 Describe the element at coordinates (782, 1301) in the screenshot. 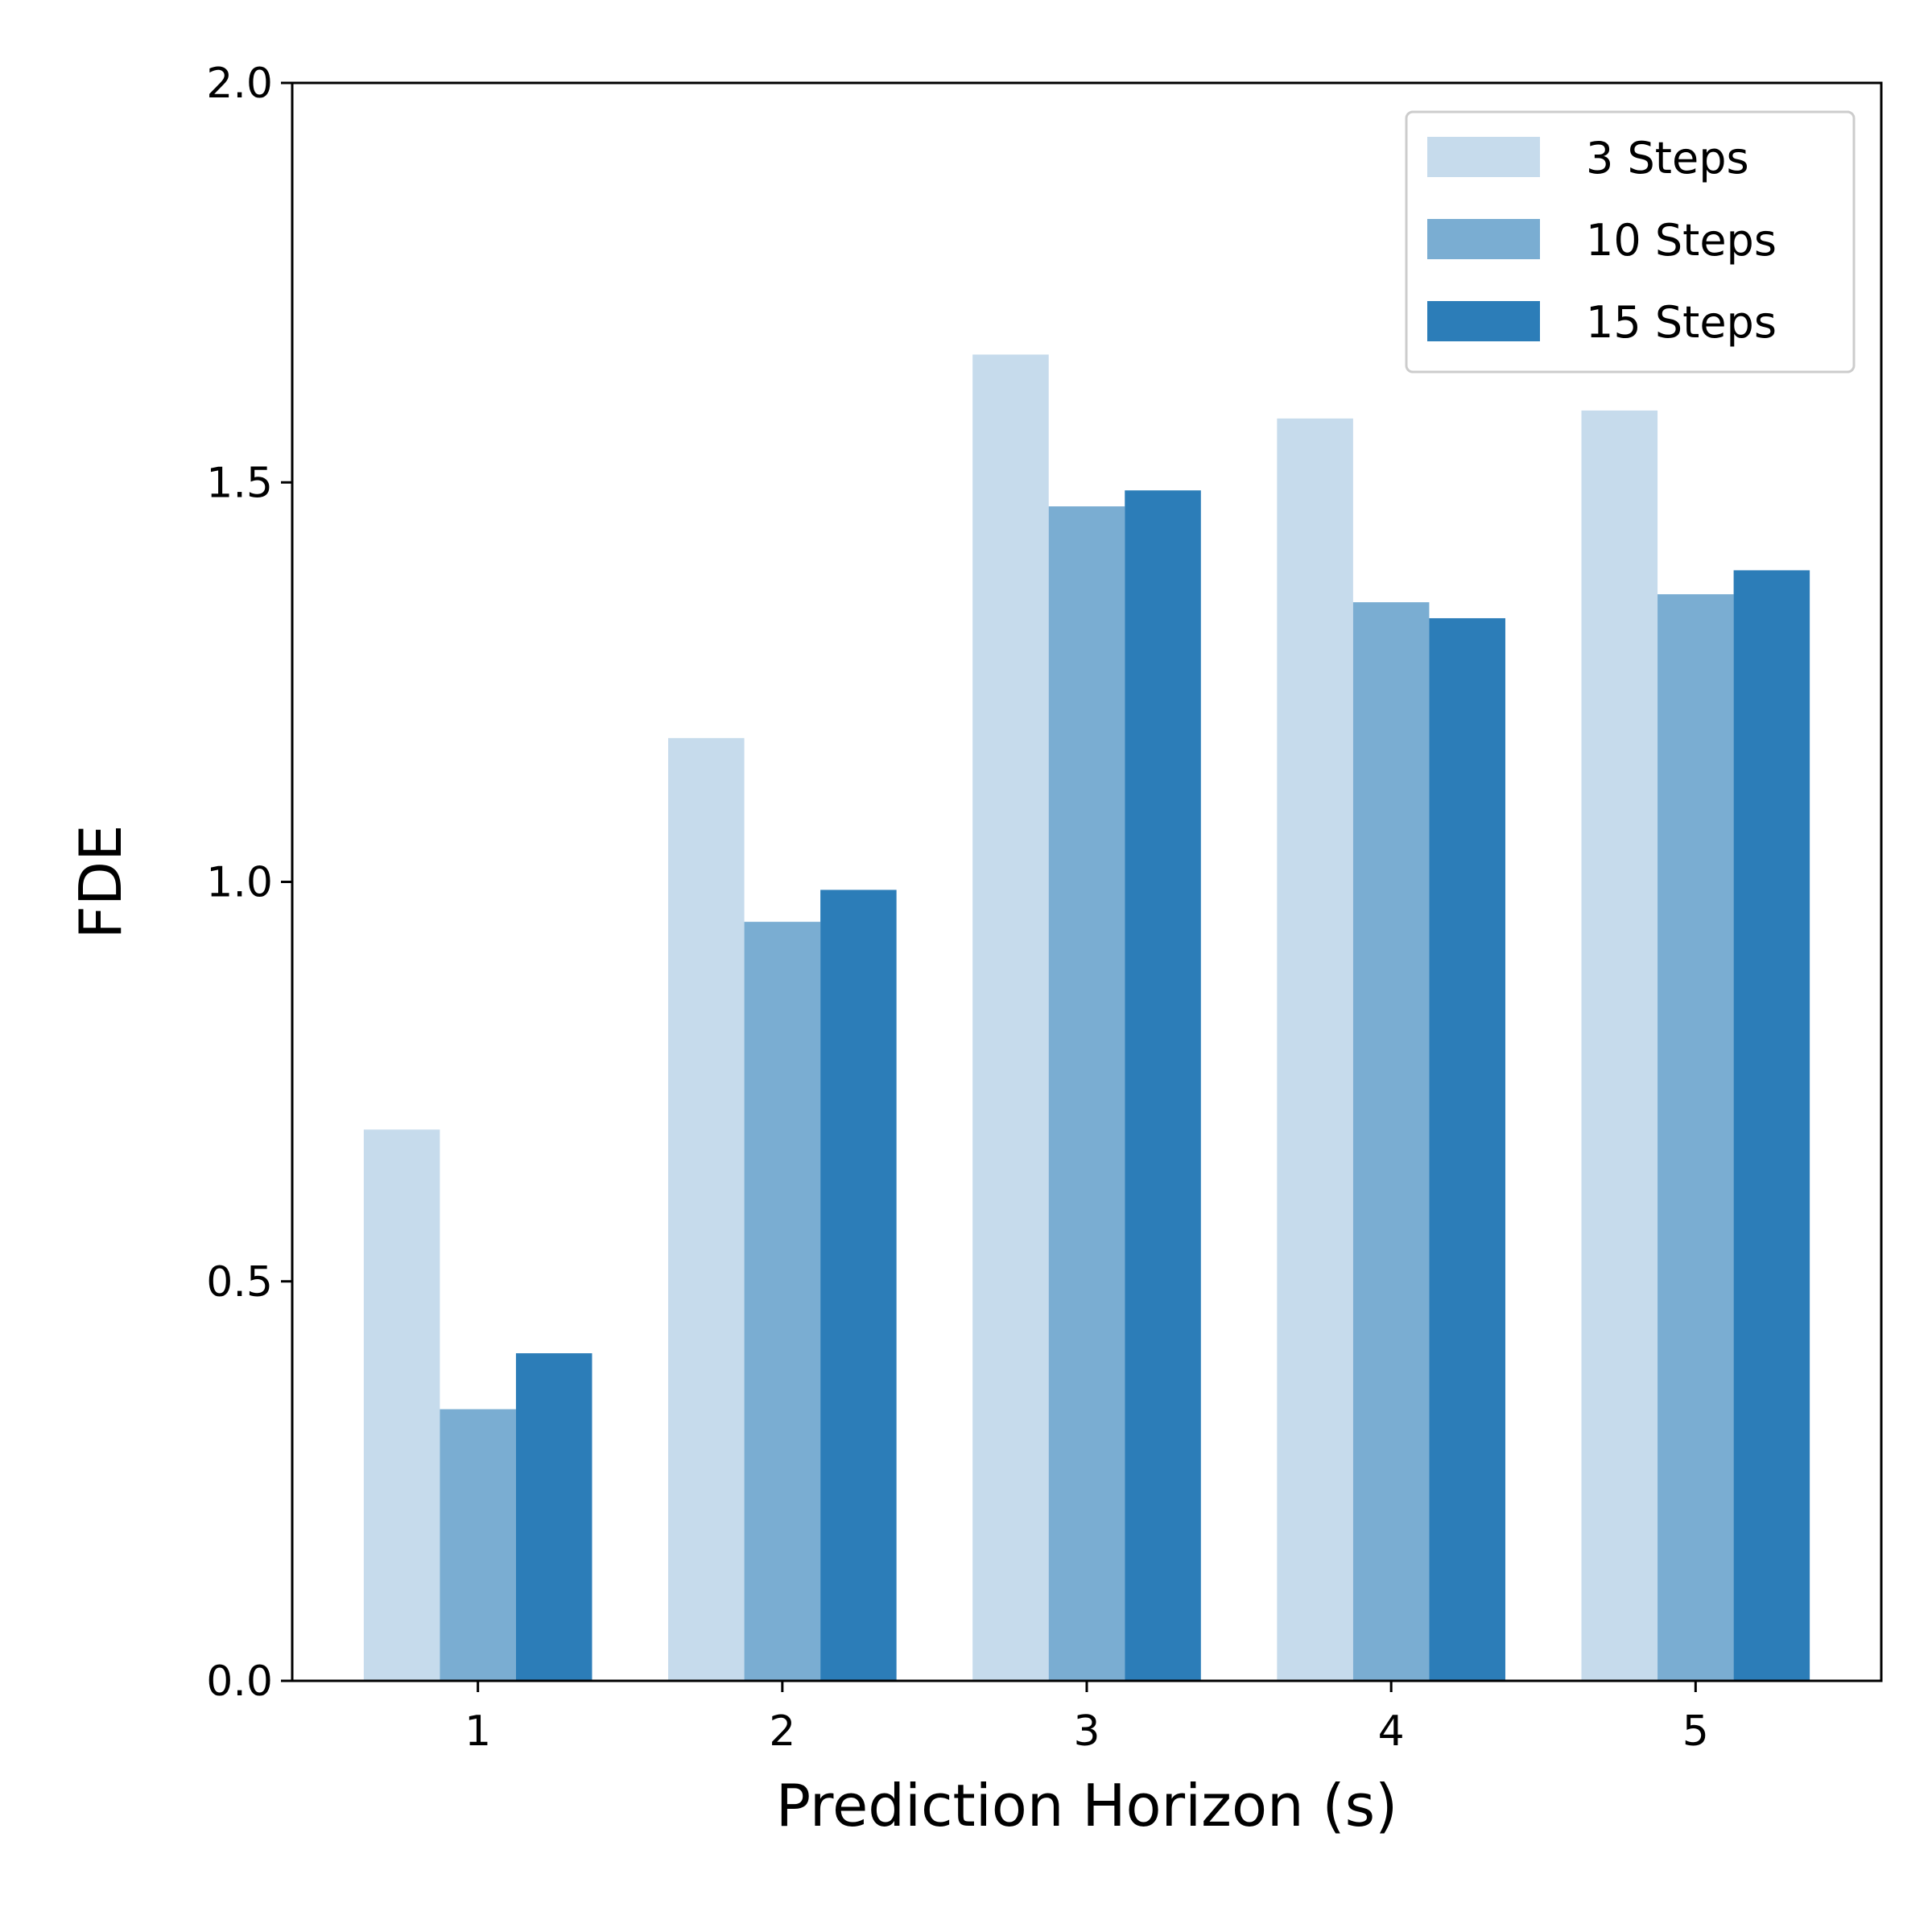

I see `bar-2-10-steps` at that location.